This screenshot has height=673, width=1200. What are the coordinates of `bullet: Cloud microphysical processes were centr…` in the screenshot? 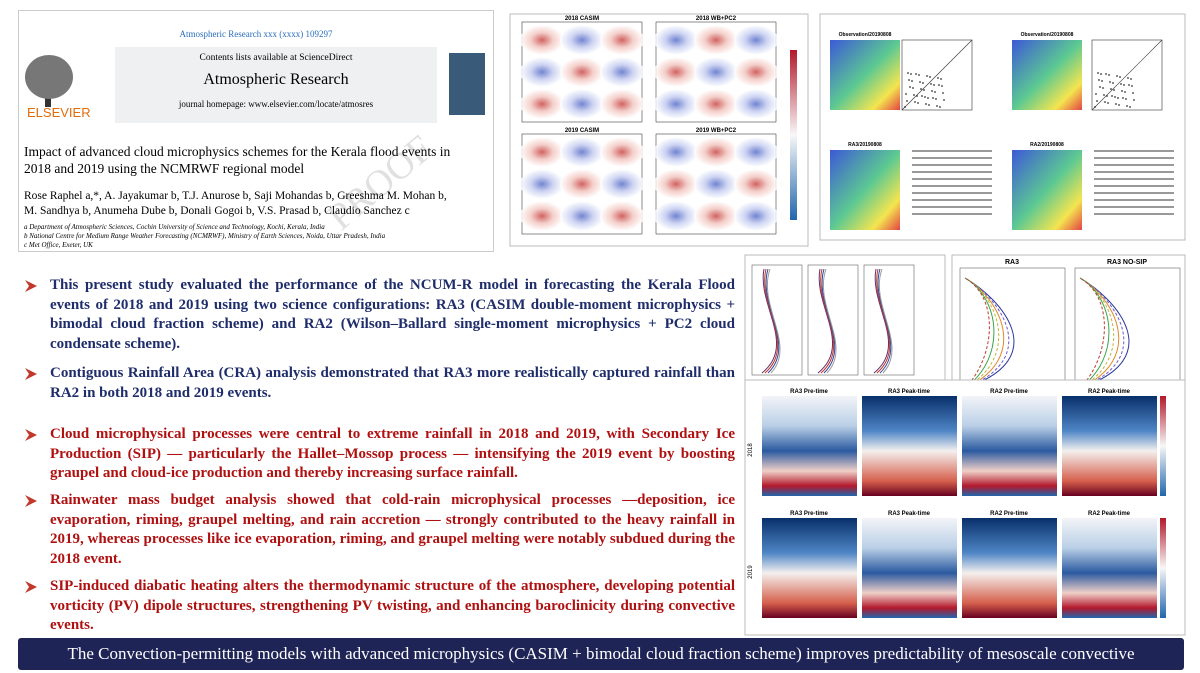 It's located at (392, 453).